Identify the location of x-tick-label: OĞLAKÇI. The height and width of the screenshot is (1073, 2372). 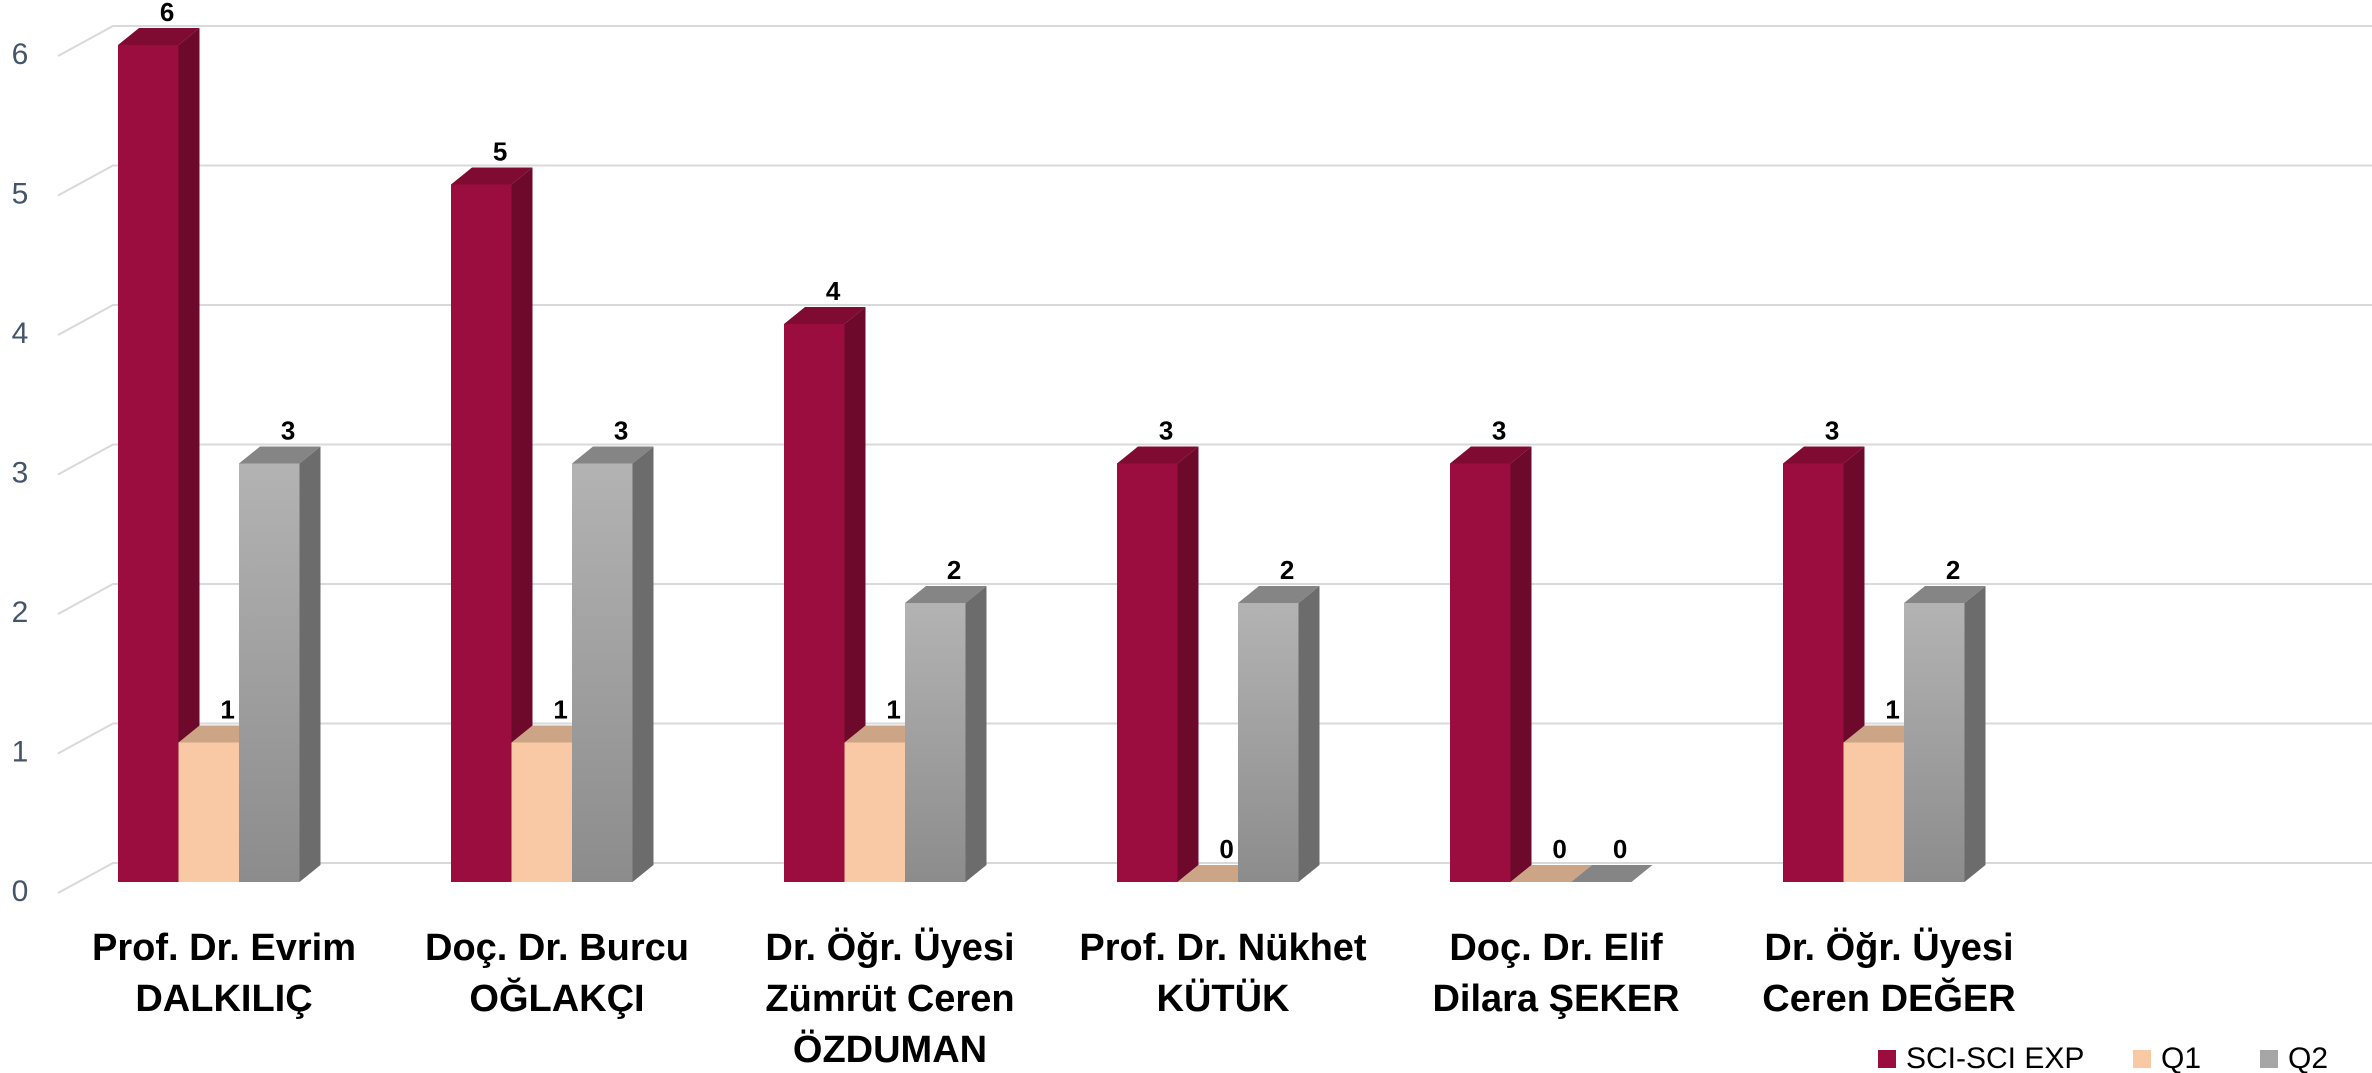
(556, 998).